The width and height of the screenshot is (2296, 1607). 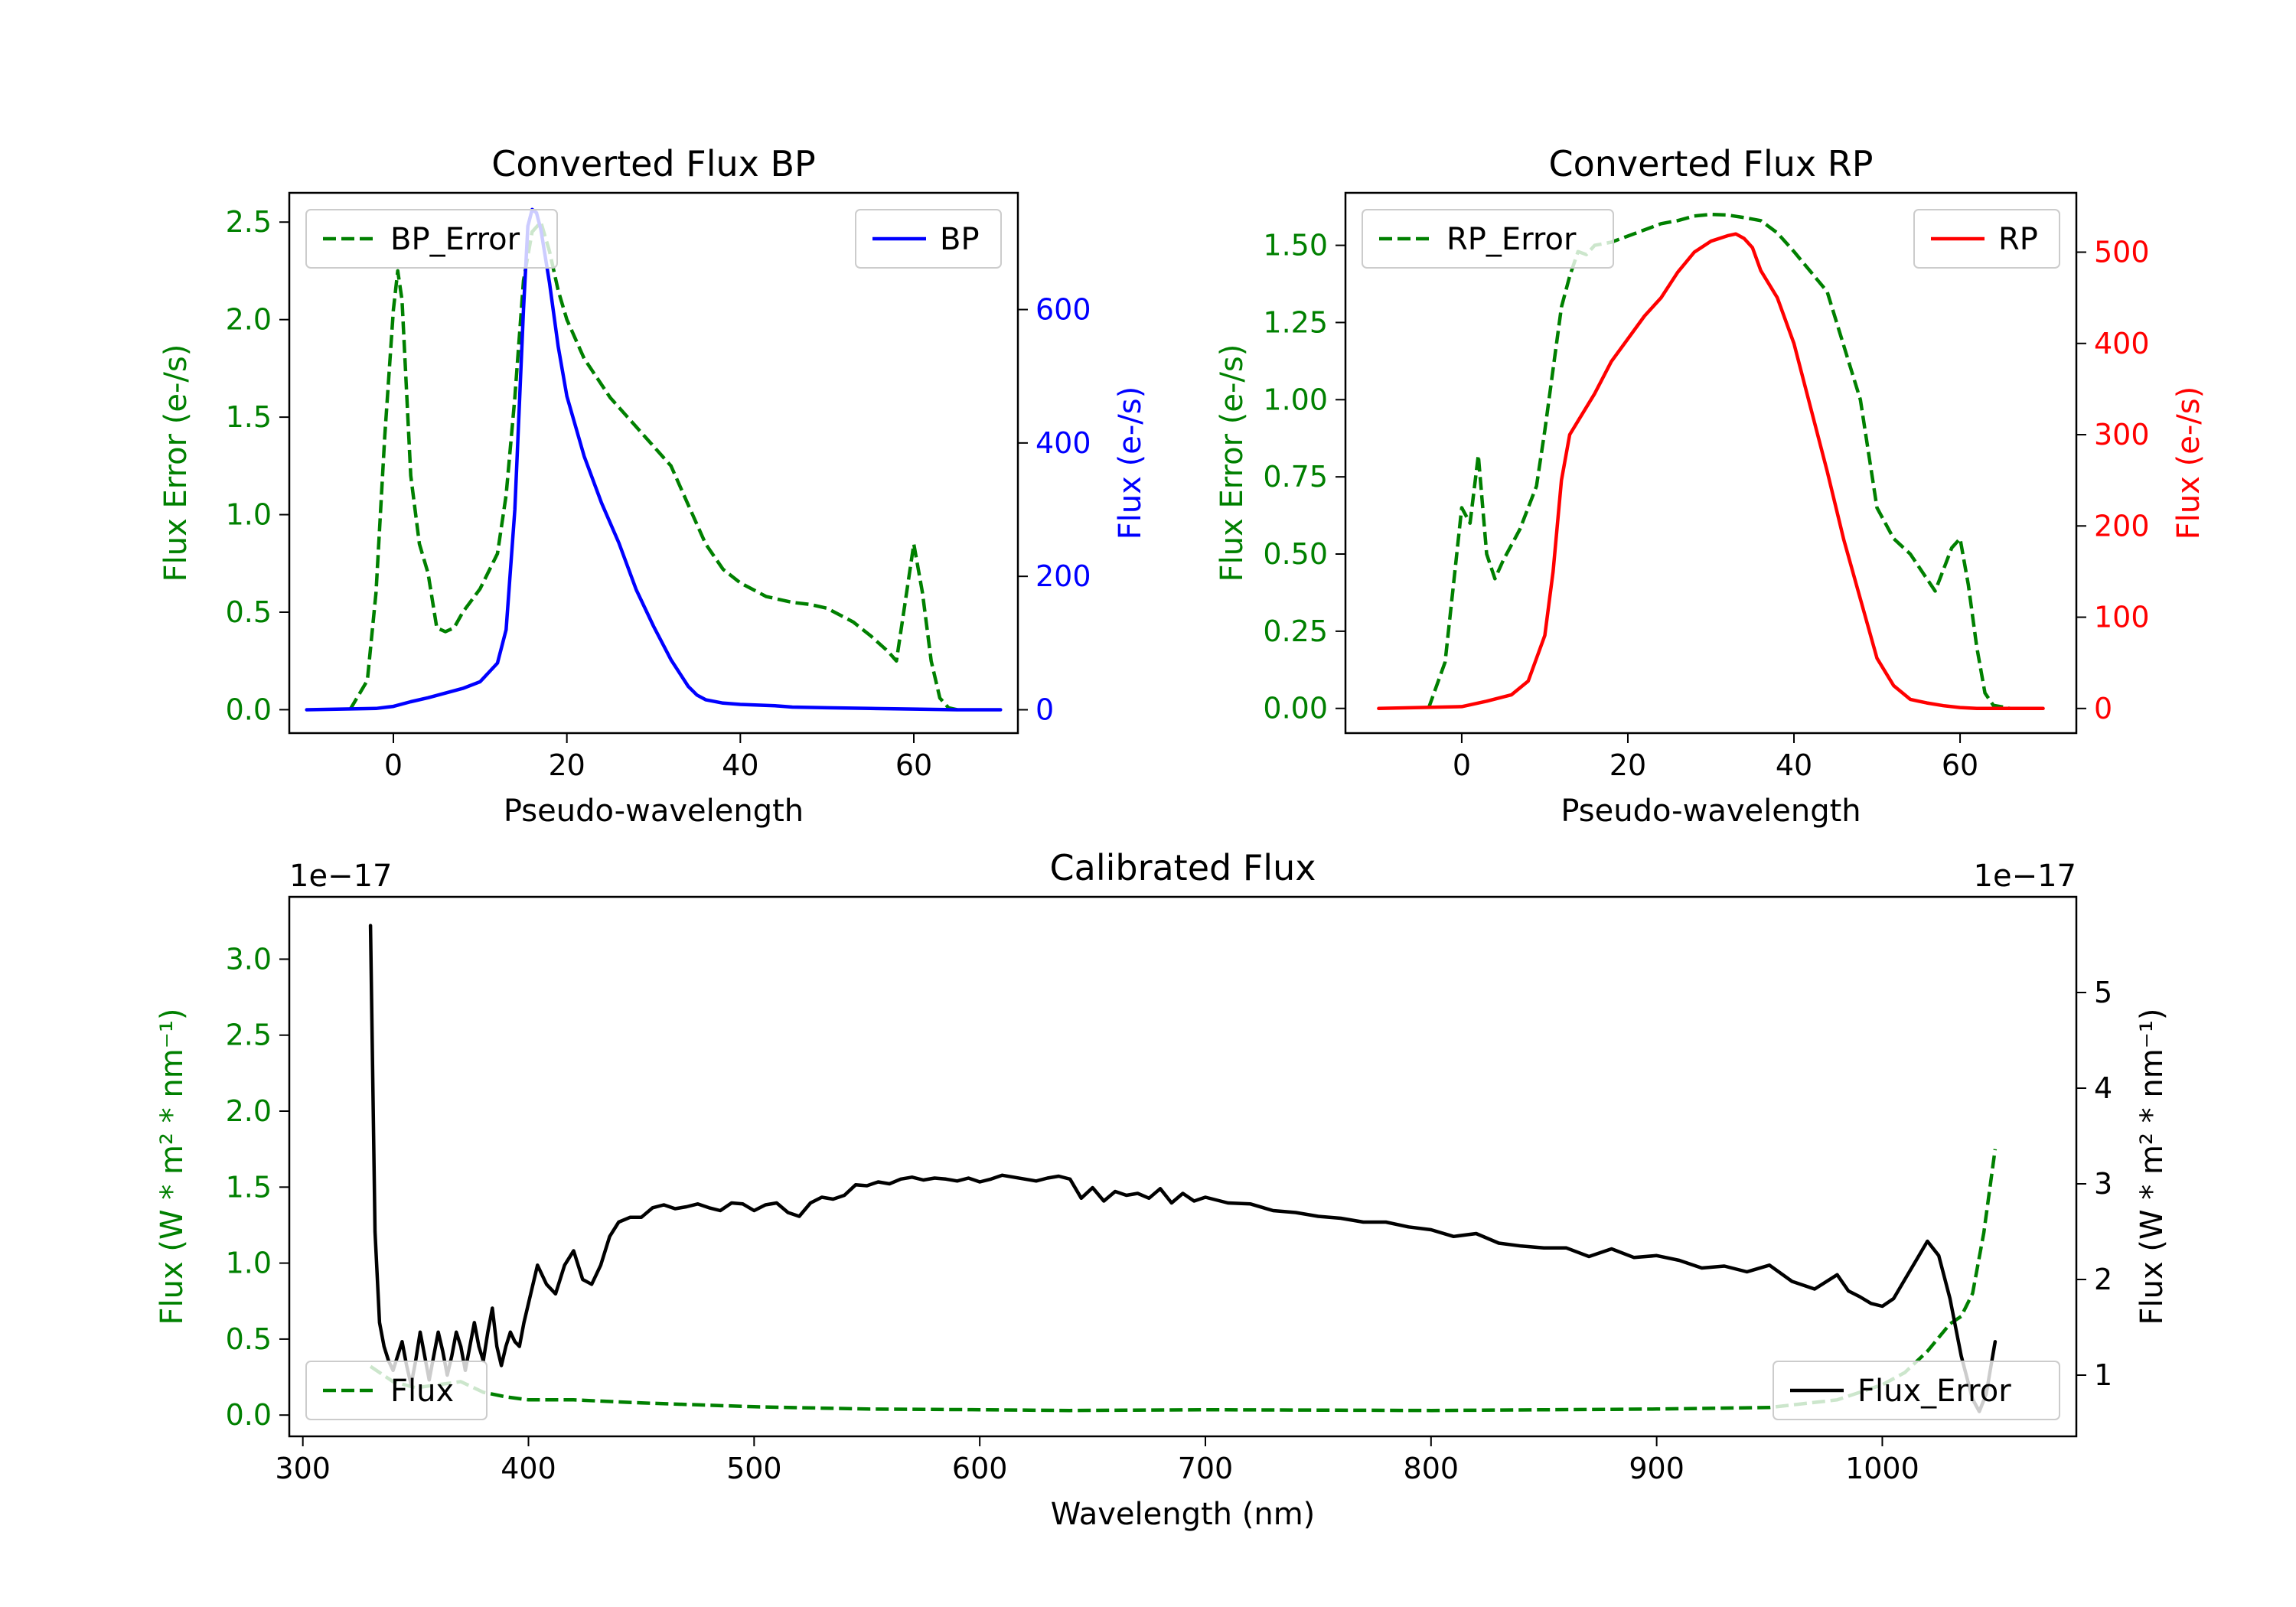 What do you see at coordinates (1711, 811) in the screenshot?
I see `rp-x-axis-label: Pseudo-wavelength` at bounding box center [1711, 811].